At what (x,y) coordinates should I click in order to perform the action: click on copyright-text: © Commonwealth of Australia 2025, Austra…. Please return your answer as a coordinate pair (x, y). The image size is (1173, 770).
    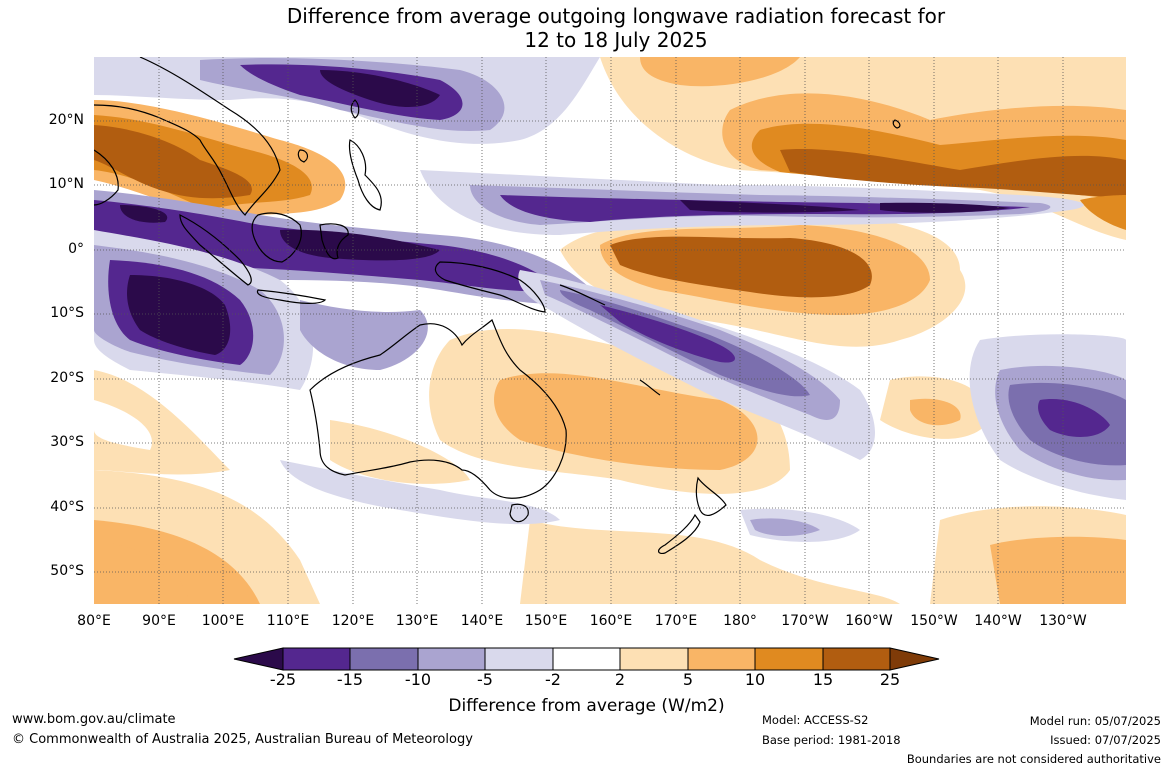
    Looking at the image, I should click on (242, 739).